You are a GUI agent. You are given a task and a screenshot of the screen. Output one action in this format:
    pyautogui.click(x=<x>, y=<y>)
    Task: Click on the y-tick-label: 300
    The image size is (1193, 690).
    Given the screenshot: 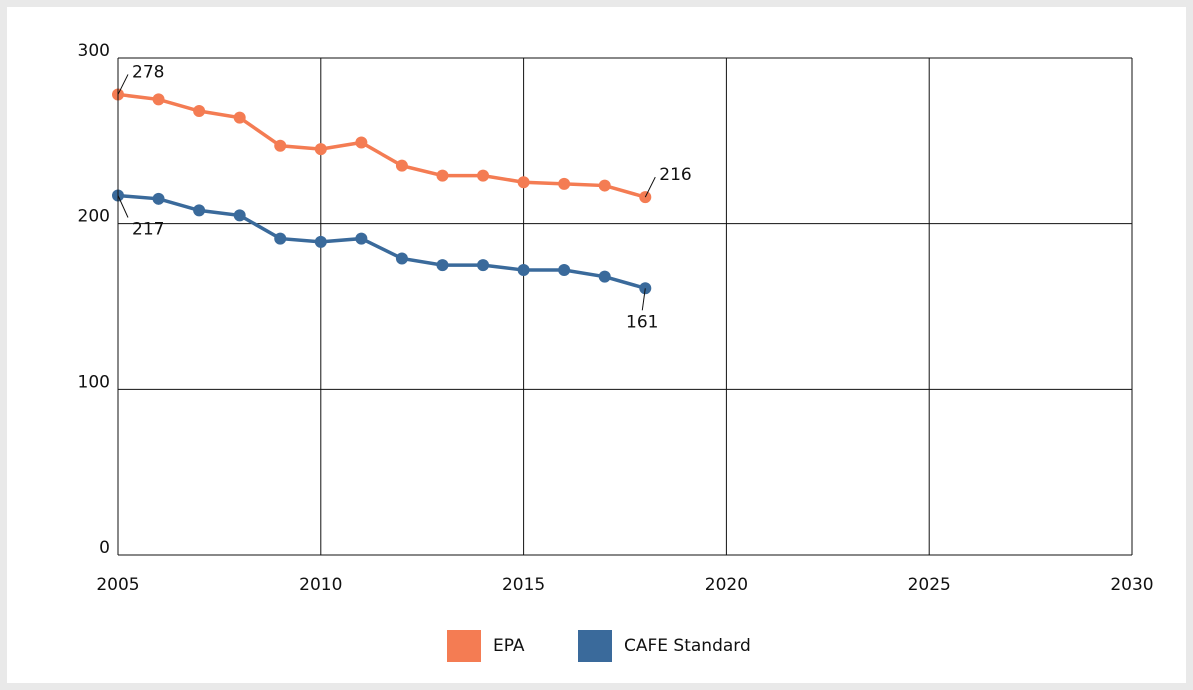 What is the action you would take?
    pyautogui.click(x=94, y=51)
    